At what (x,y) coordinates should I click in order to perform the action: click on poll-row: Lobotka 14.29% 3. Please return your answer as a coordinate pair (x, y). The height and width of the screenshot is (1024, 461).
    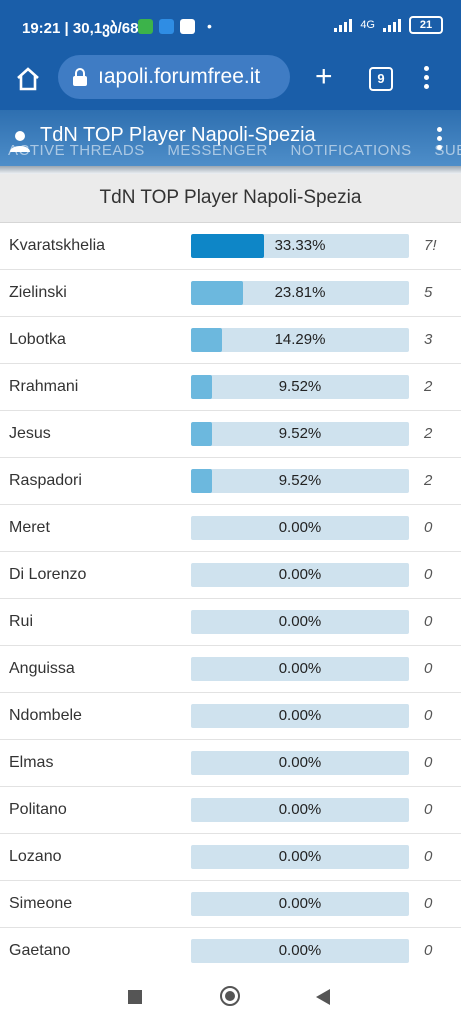
    Looking at the image, I should click on (230, 340).